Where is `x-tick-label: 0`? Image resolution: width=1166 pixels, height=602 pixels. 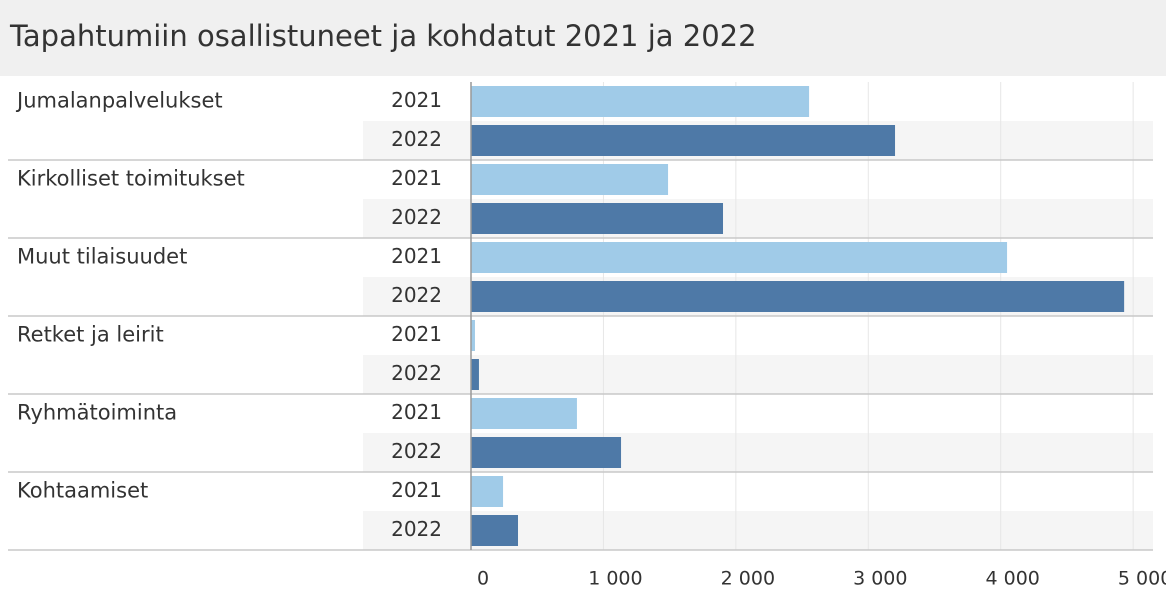
x-tick-label: 0 is located at coordinates (483, 579).